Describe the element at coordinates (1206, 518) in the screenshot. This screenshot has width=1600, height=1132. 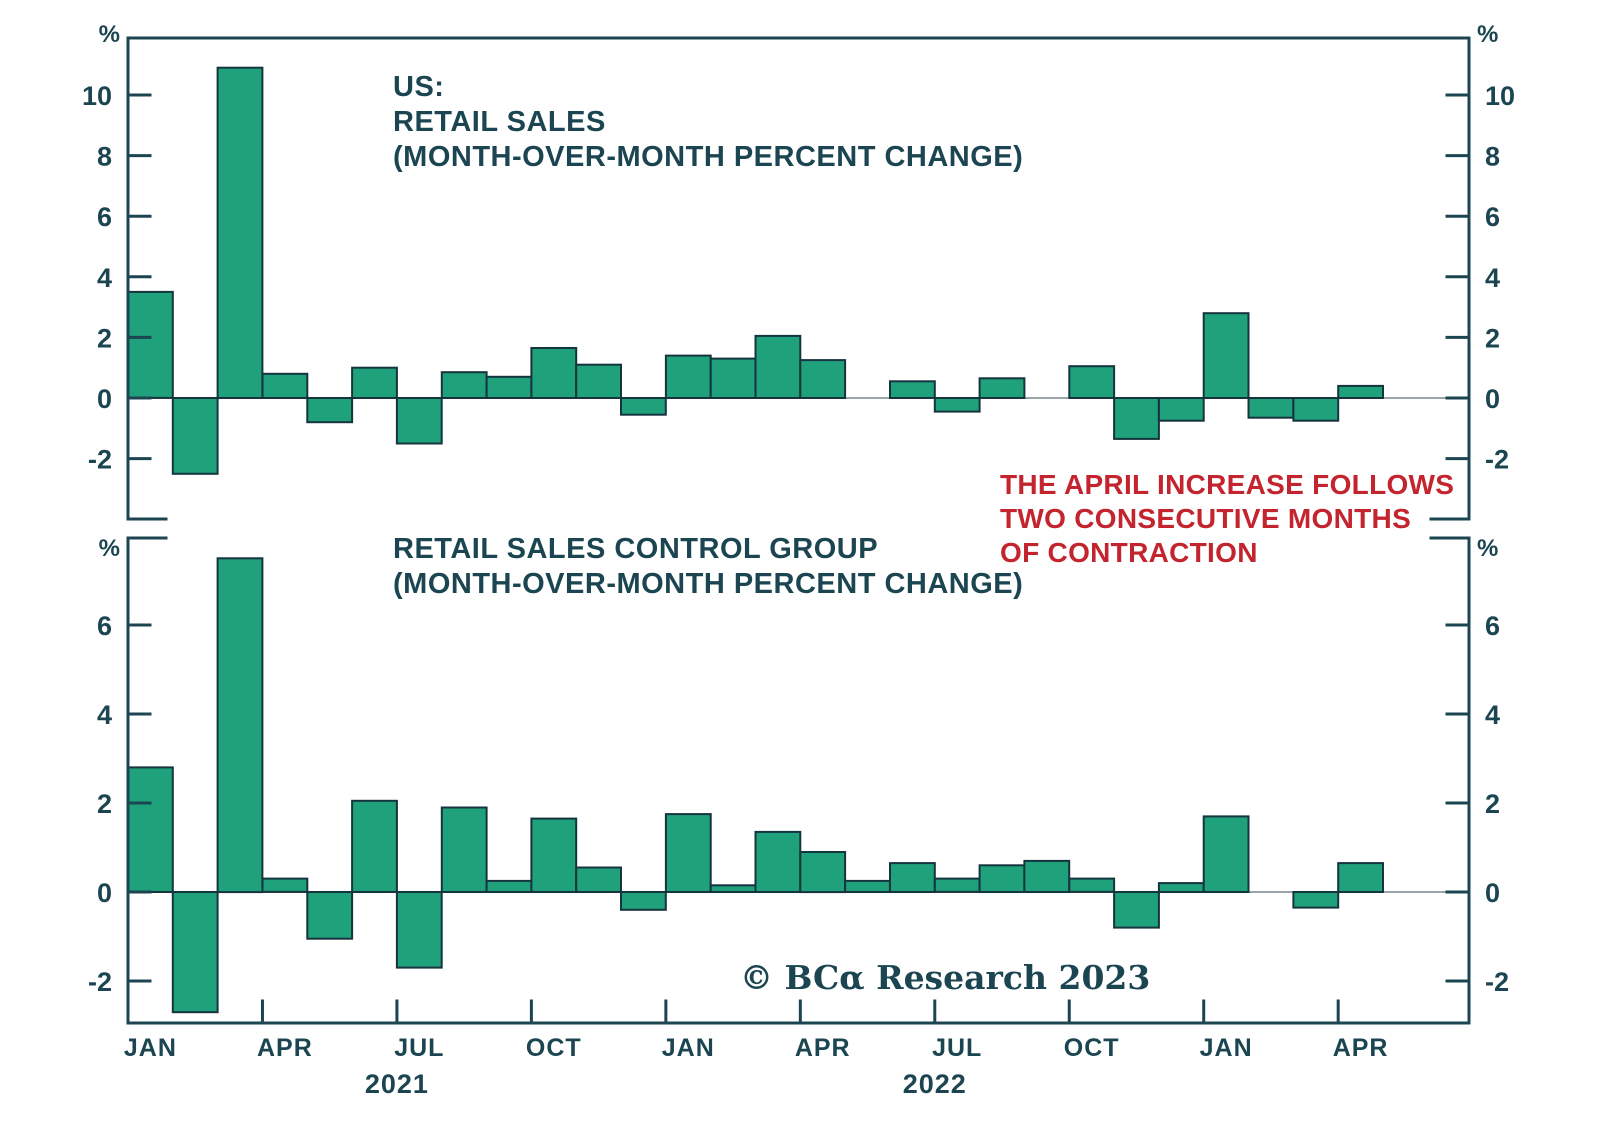
I see `annotation-line2: TWO CONSECUTIVE MONTHS` at that location.